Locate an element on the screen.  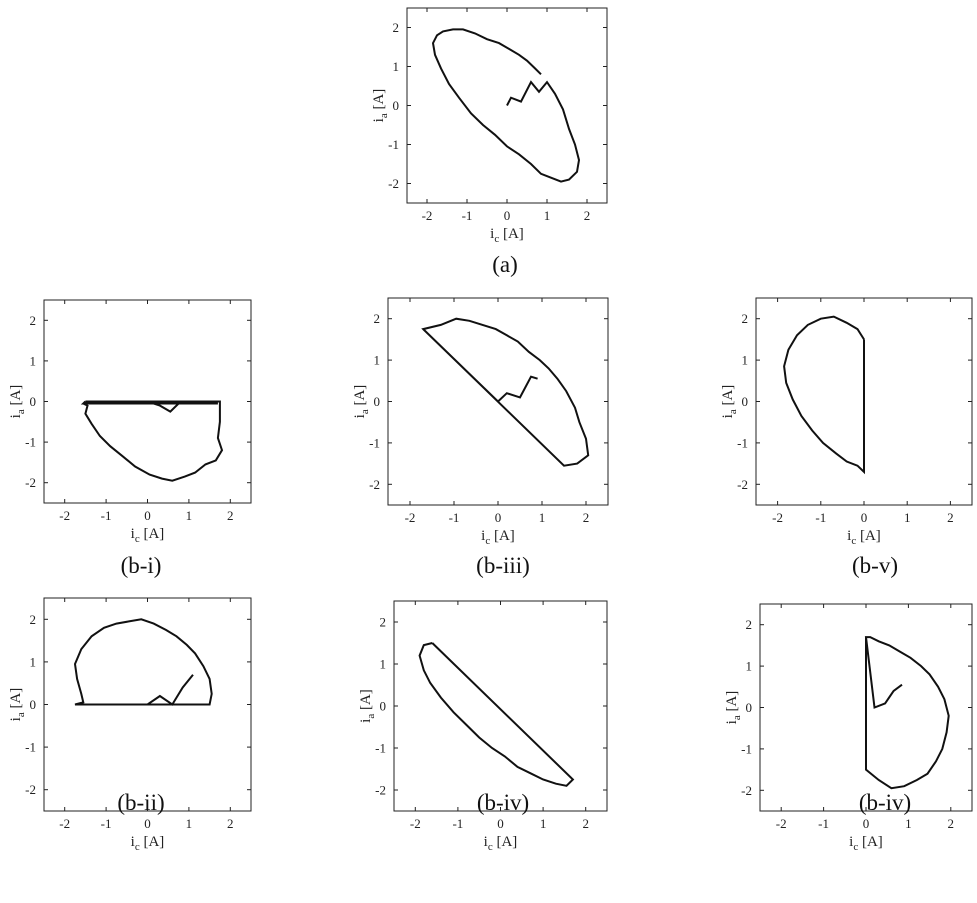
panel-caption: (b-i) is located at coordinates (141, 565).